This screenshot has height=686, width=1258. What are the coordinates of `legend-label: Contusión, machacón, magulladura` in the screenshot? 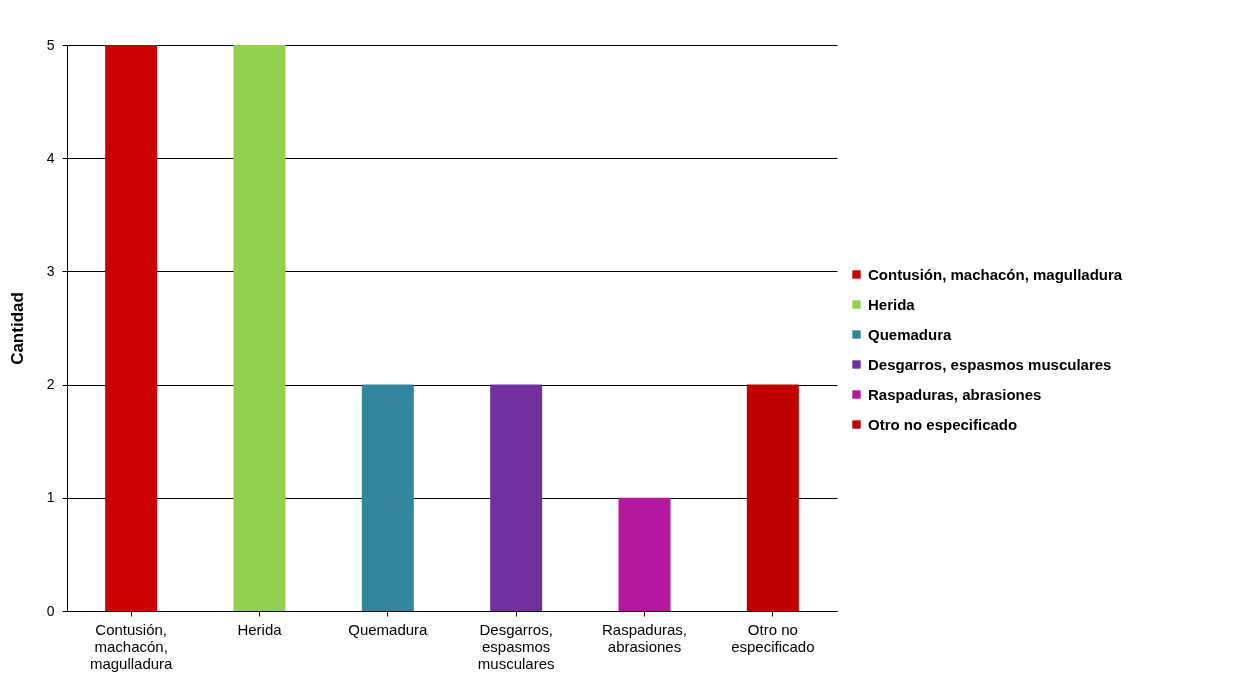 It's located at (995, 274).